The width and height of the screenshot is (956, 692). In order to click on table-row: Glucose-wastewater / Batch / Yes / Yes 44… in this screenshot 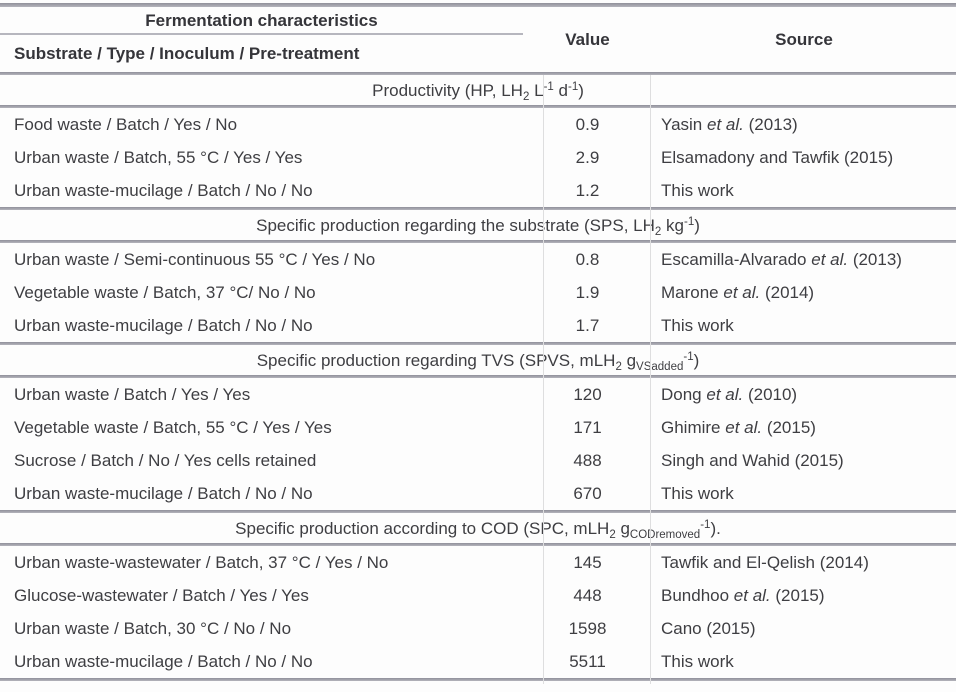, I will do `click(478, 595)`.